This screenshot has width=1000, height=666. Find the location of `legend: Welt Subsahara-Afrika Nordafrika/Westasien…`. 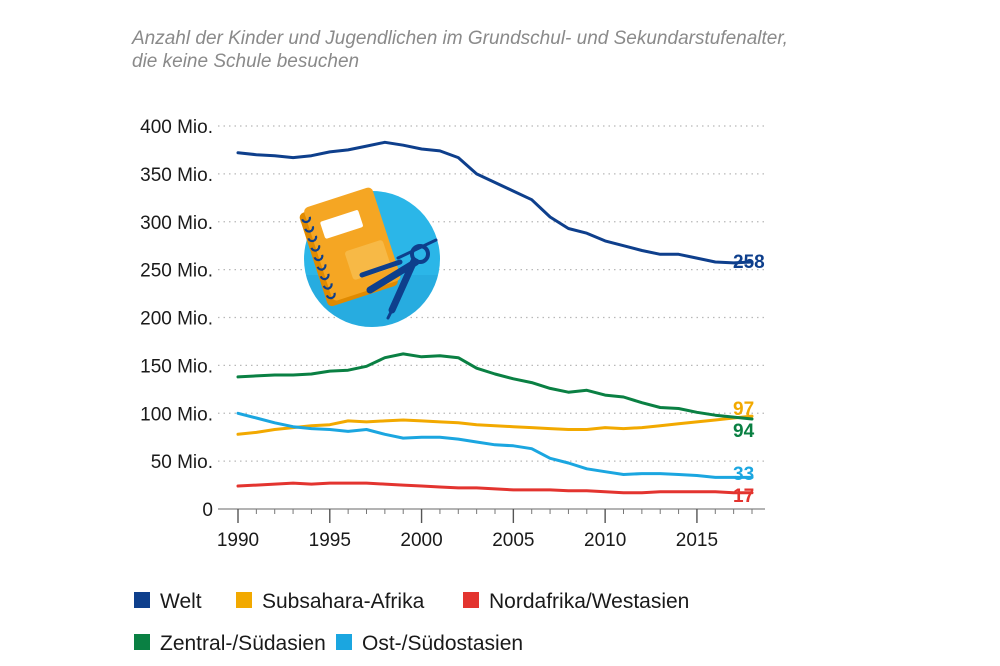

legend: Welt Subsahara-Afrika Nordafrika/Westasien… is located at coordinates (411, 622).